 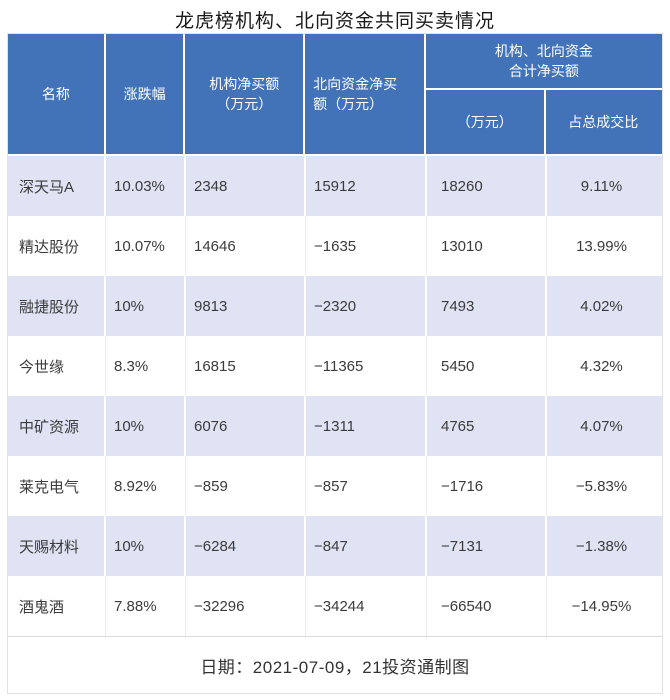 I want to click on cell-north-net: −34244, so click(x=366, y=606).